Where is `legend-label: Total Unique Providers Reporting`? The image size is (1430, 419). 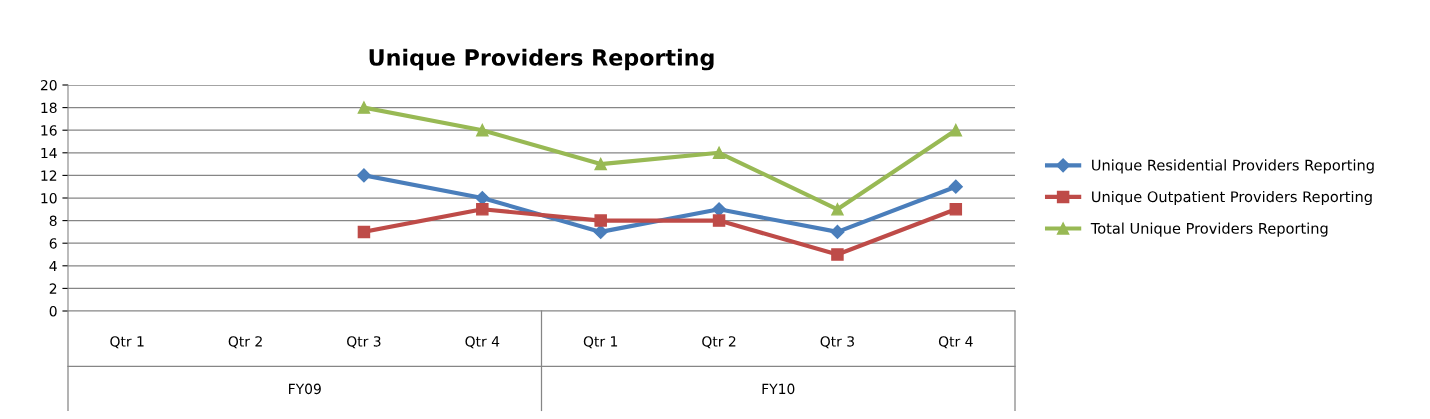 legend-label: Total Unique Providers Reporting is located at coordinates (1209, 229).